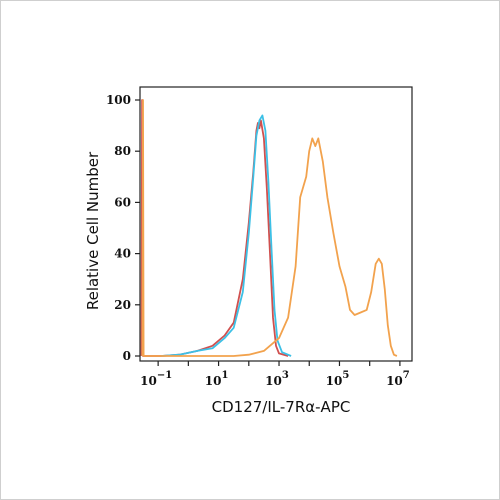 The image size is (500, 500). Describe the element at coordinates (127, 356) in the screenshot. I see `y-tick-label: 0` at that location.